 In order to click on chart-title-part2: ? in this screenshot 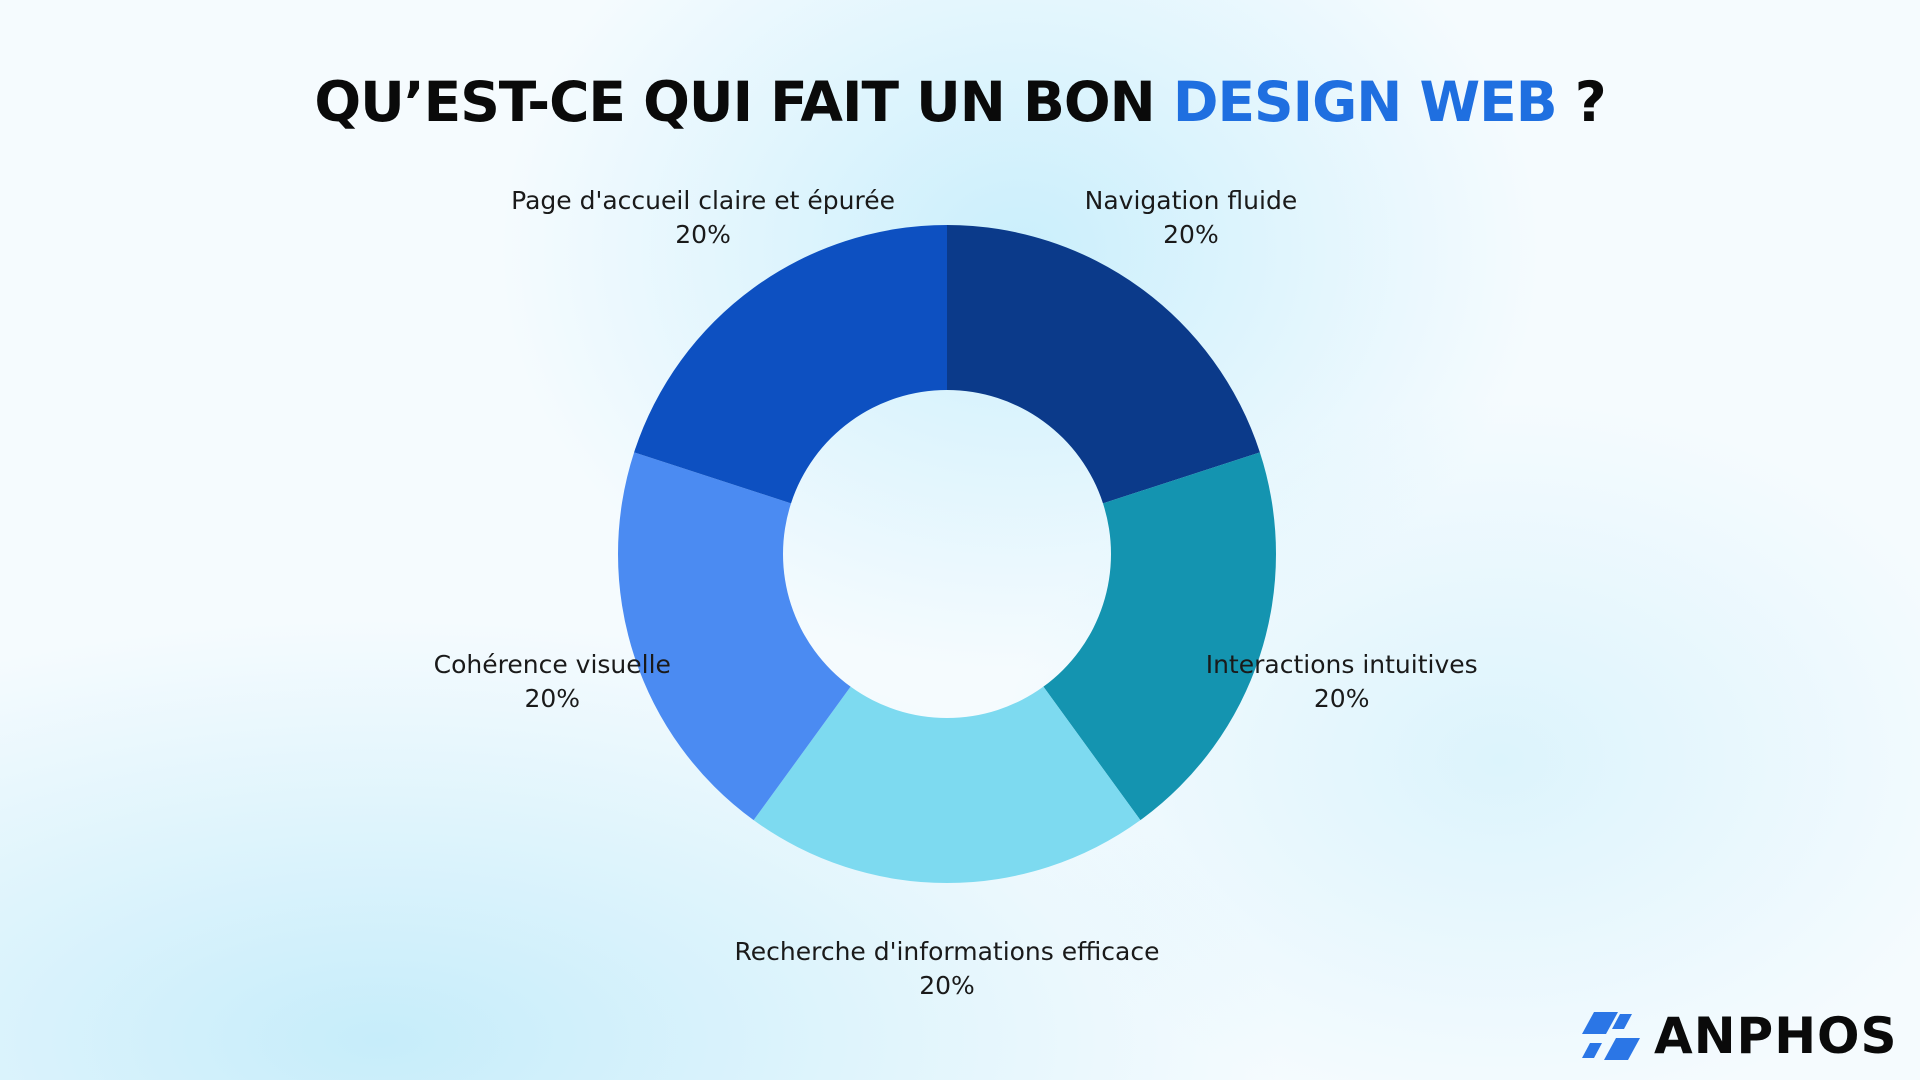, I will do `click(1581, 102)`.